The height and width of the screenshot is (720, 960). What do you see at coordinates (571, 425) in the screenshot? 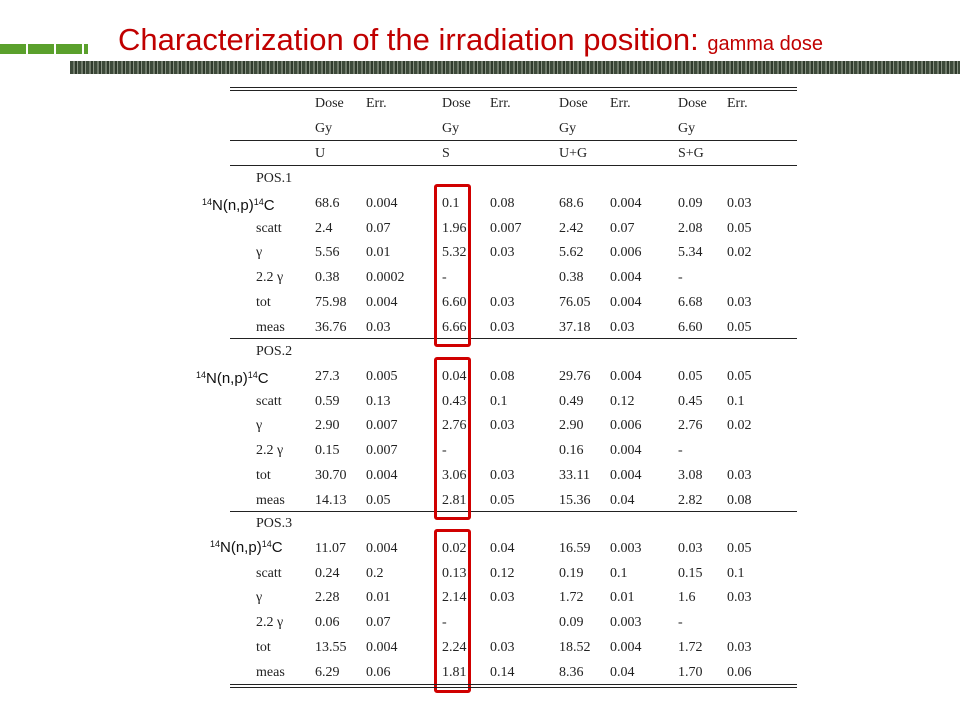
I see `table-cell: 2.90` at bounding box center [571, 425].